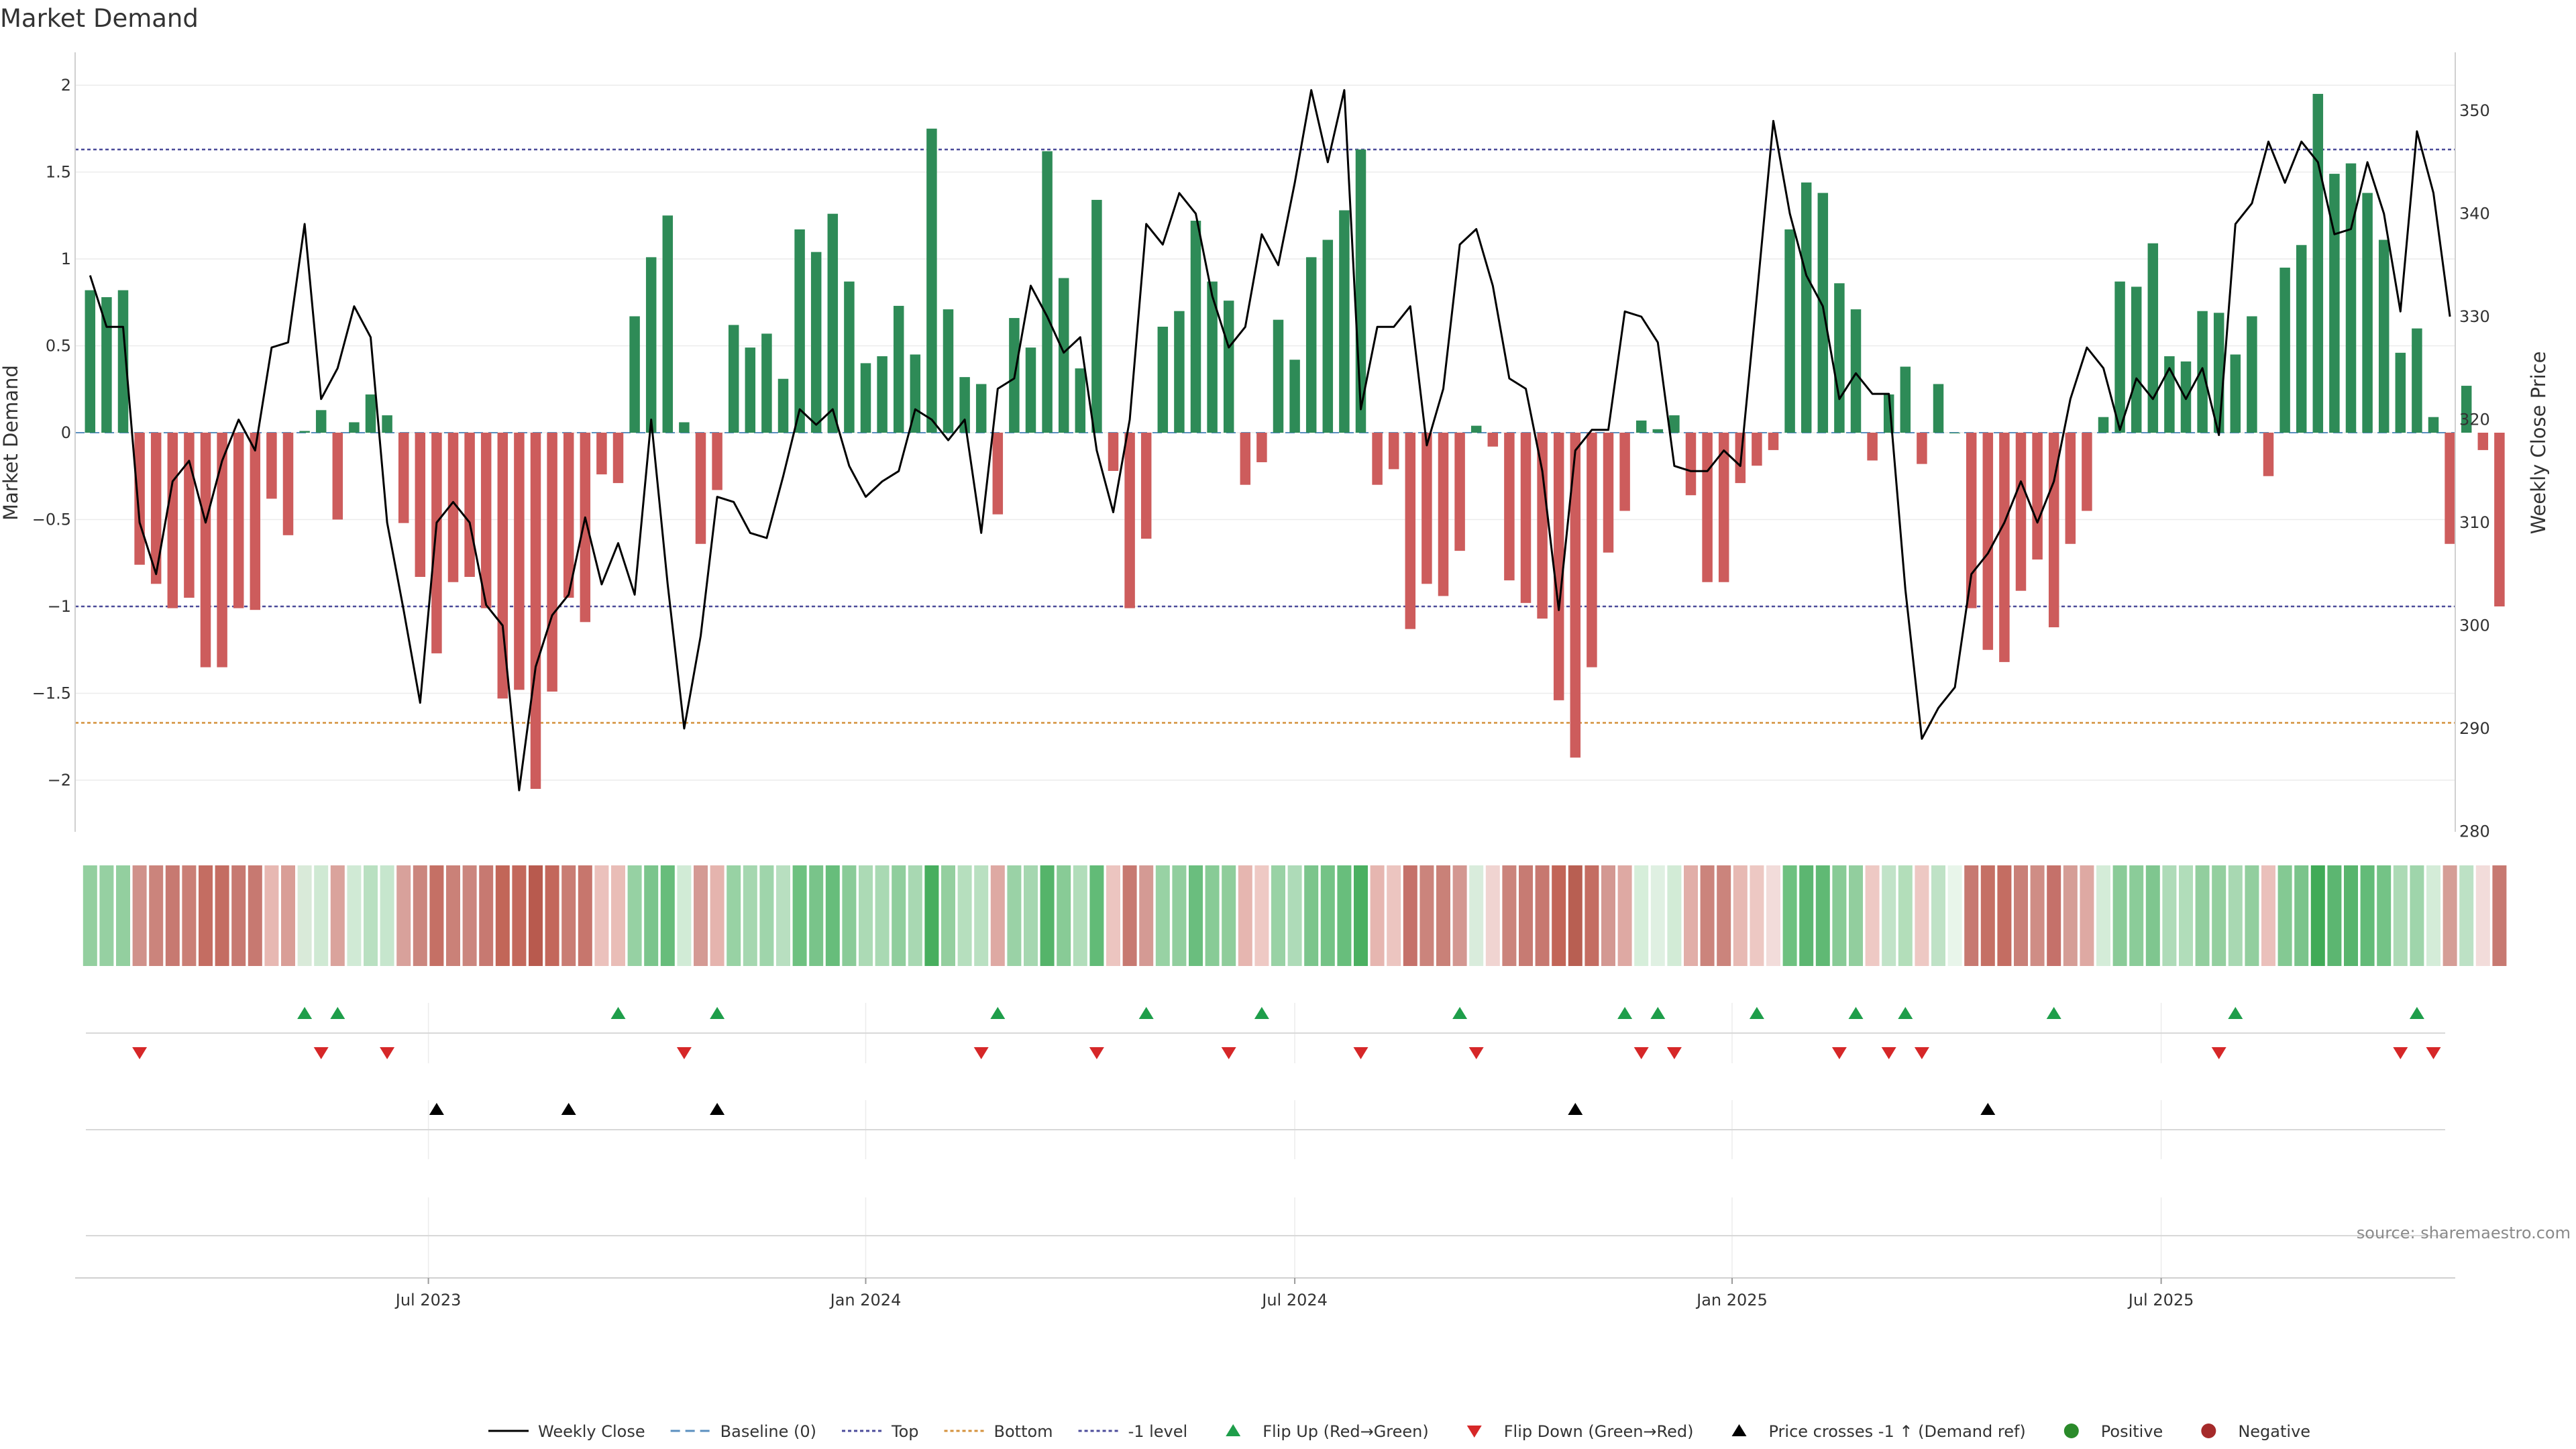  Describe the element at coordinates (591, 1431) in the screenshot. I see `legend-label: Weekly Close` at that location.